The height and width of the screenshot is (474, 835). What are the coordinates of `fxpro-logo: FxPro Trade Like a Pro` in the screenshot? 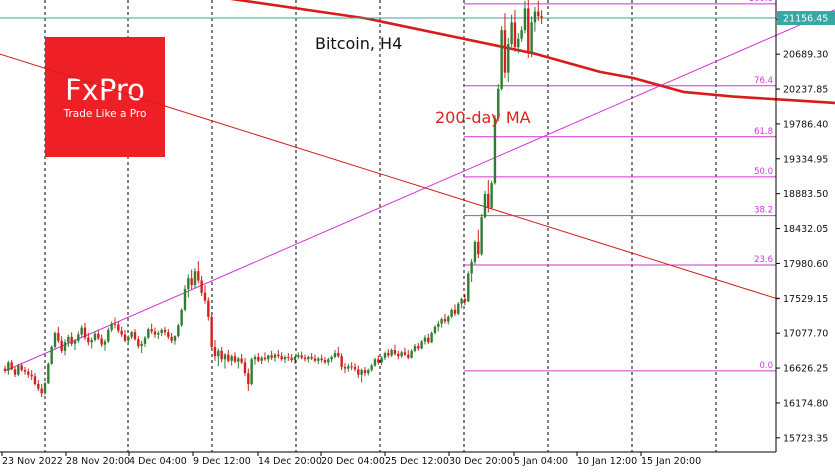 It's located at (105, 97).